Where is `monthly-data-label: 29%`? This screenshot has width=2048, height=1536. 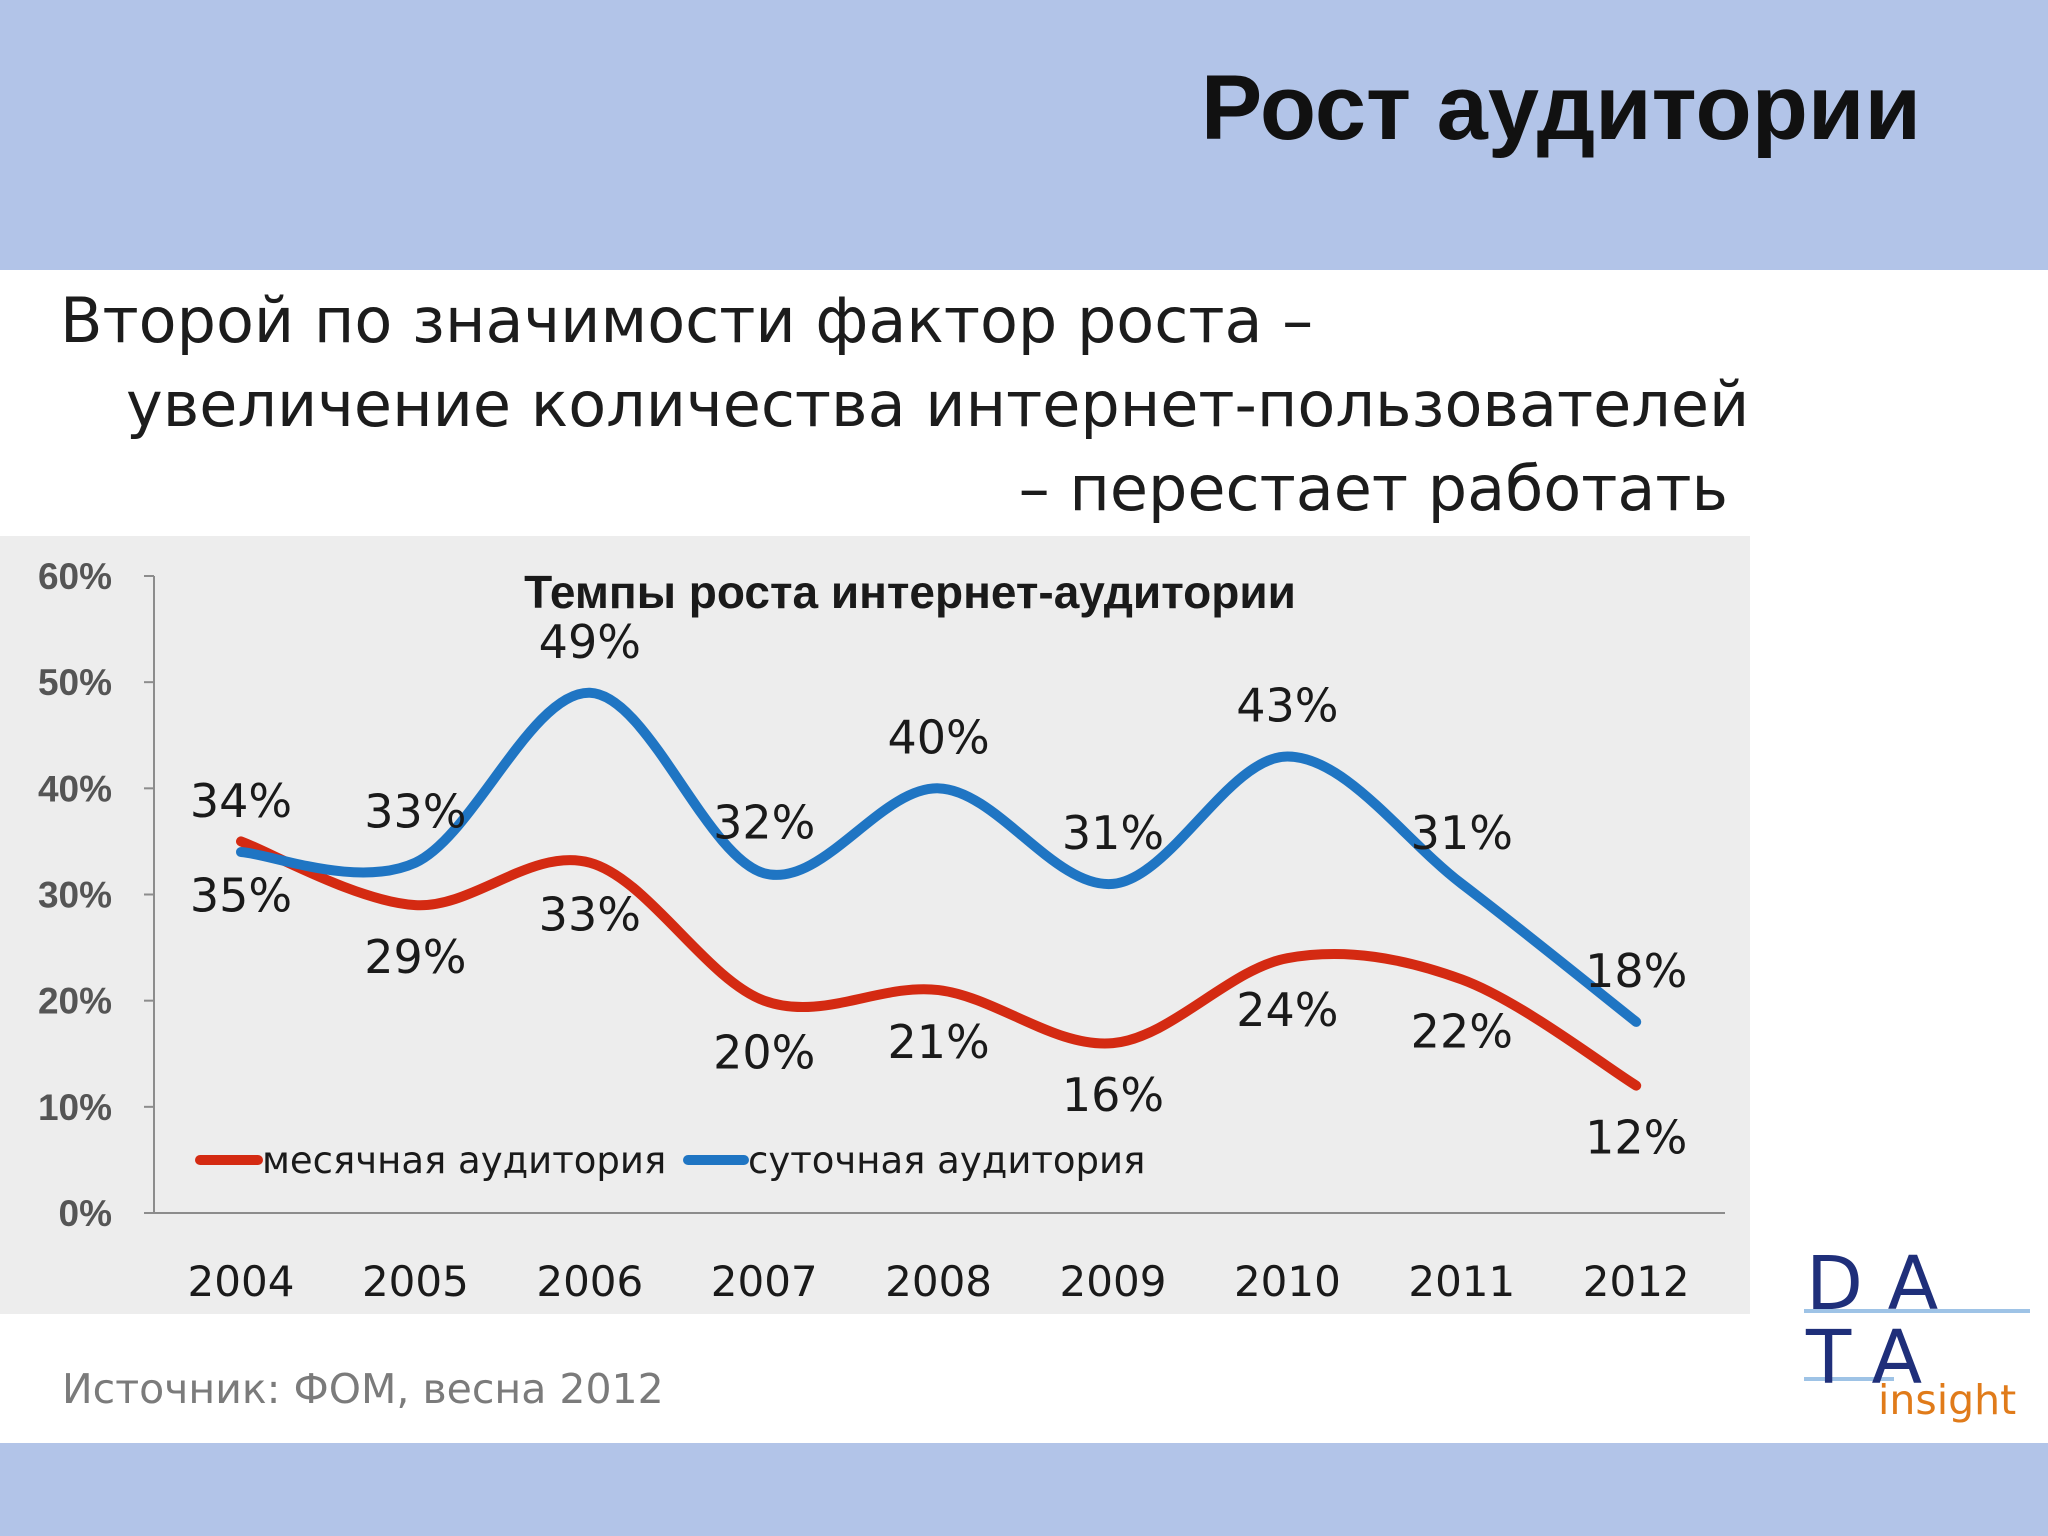 monthly-data-label: 29% is located at coordinates (415, 957).